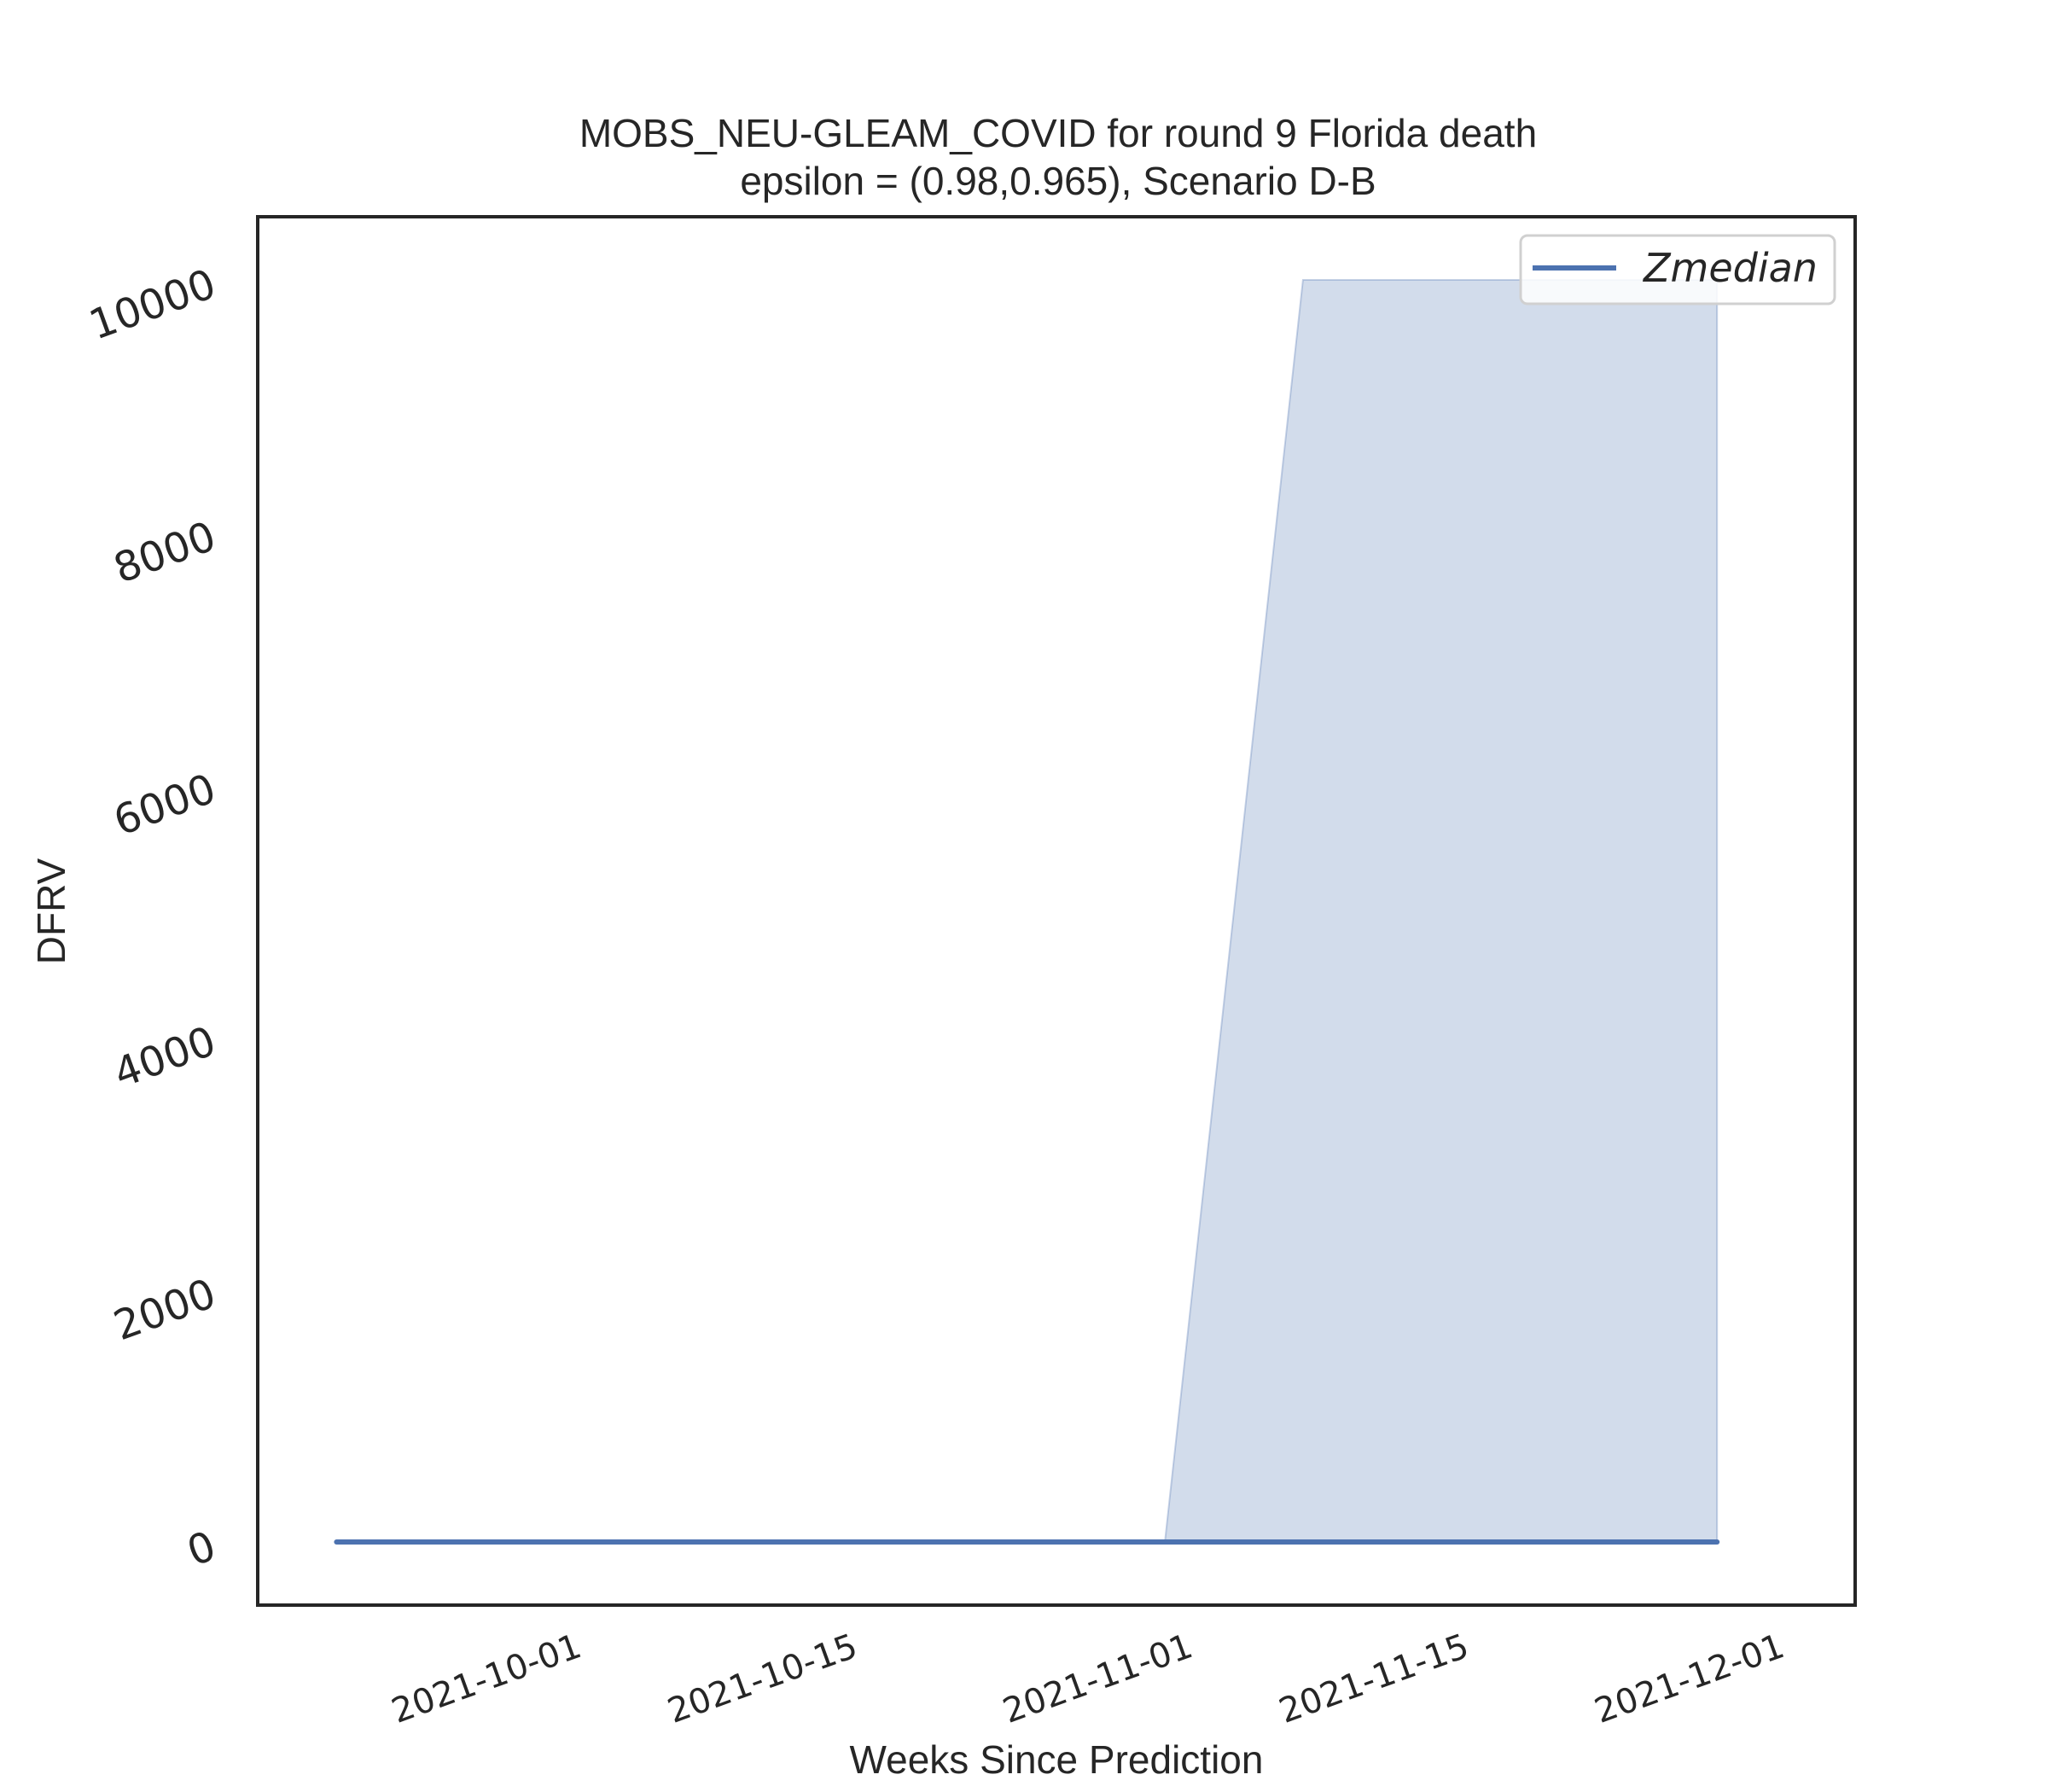 The image size is (2048, 1792). What do you see at coordinates (1097, 1678) in the screenshot?
I see `x-tick-label: 2021-11-01` at bounding box center [1097, 1678].